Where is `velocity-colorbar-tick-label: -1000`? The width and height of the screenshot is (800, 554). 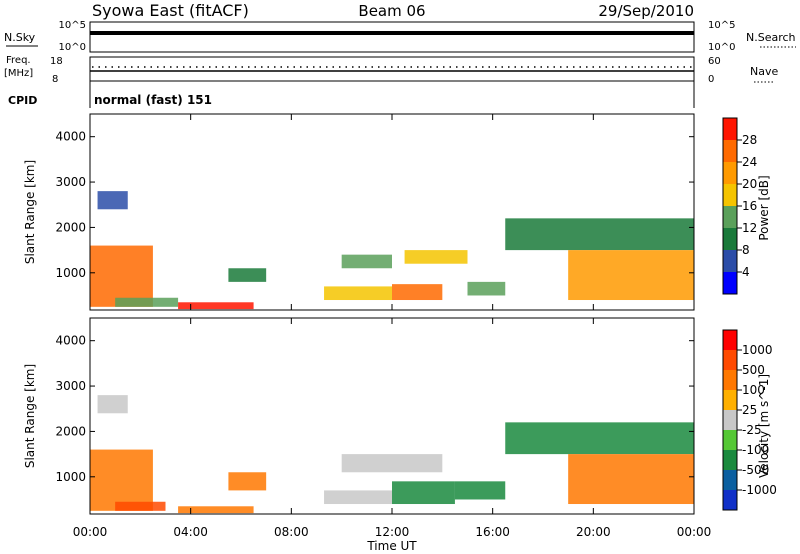 velocity-colorbar-tick-label: -1000 is located at coordinates (759, 490).